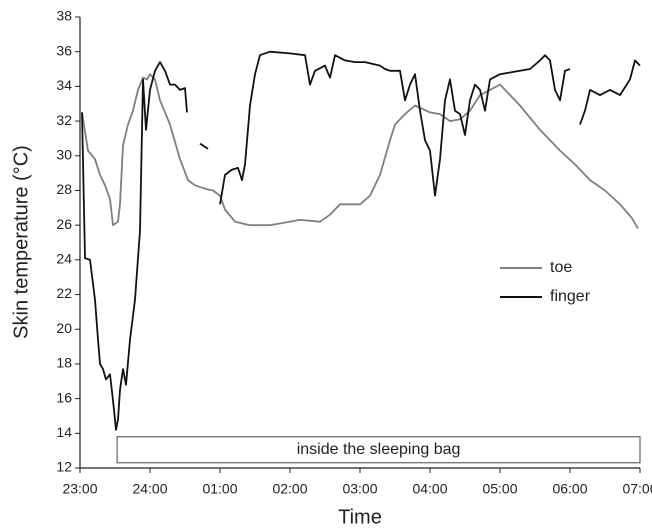 The height and width of the screenshot is (532, 652). What do you see at coordinates (64, 467) in the screenshot?
I see `y-tick-label: 12` at bounding box center [64, 467].